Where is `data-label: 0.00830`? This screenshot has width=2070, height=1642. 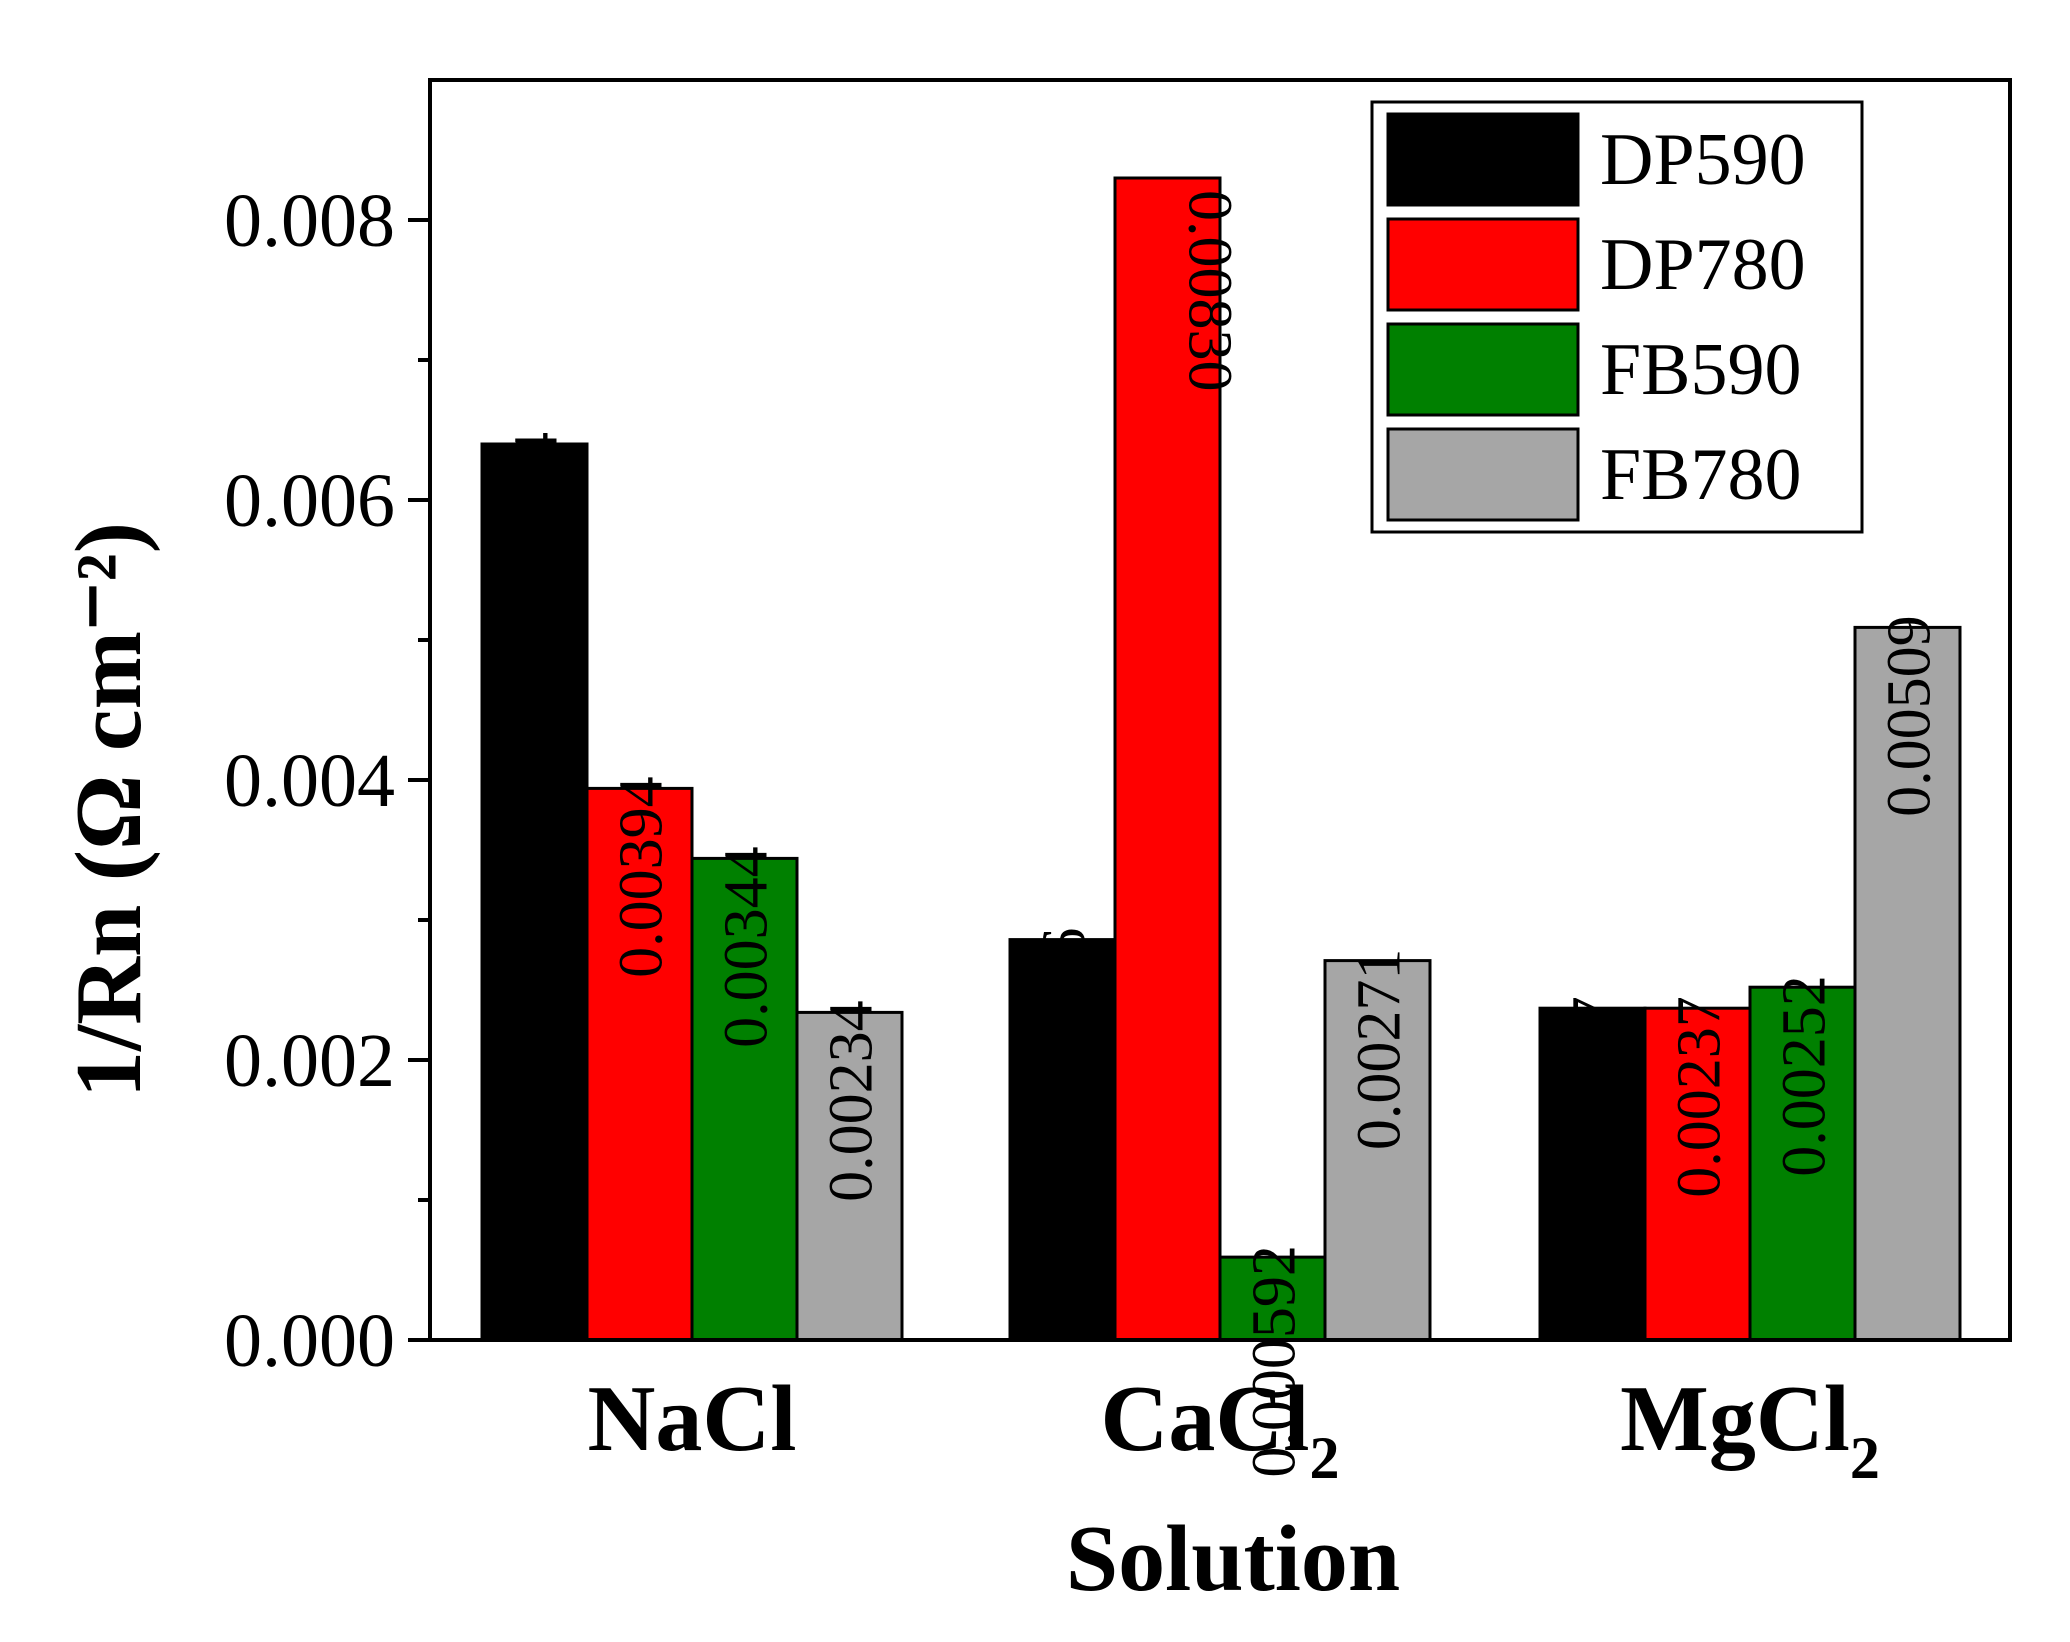
data-label: 0.00830 is located at coordinates (1210, 291).